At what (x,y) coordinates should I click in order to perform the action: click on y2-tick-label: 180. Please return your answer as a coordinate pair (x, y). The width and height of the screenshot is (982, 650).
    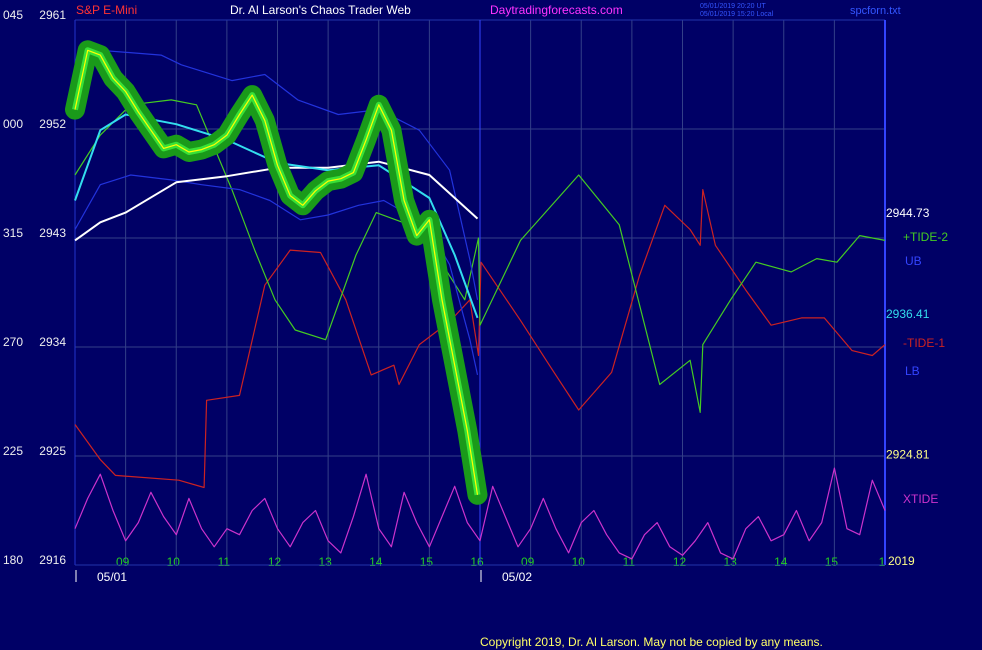
    Looking at the image, I should click on (13, 560).